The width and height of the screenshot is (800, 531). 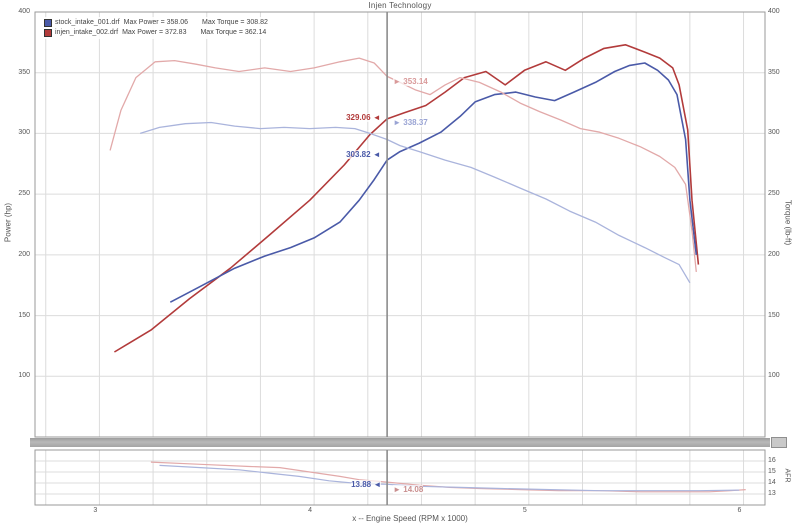 I want to click on afr-axis-tick: 13, so click(x=772, y=493).